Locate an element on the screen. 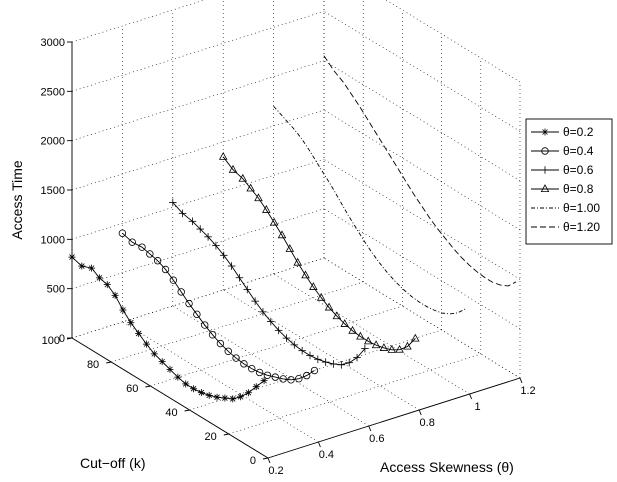 The image size is (617, 482). series-theta-0.6 is located at coordinates (269, 283).